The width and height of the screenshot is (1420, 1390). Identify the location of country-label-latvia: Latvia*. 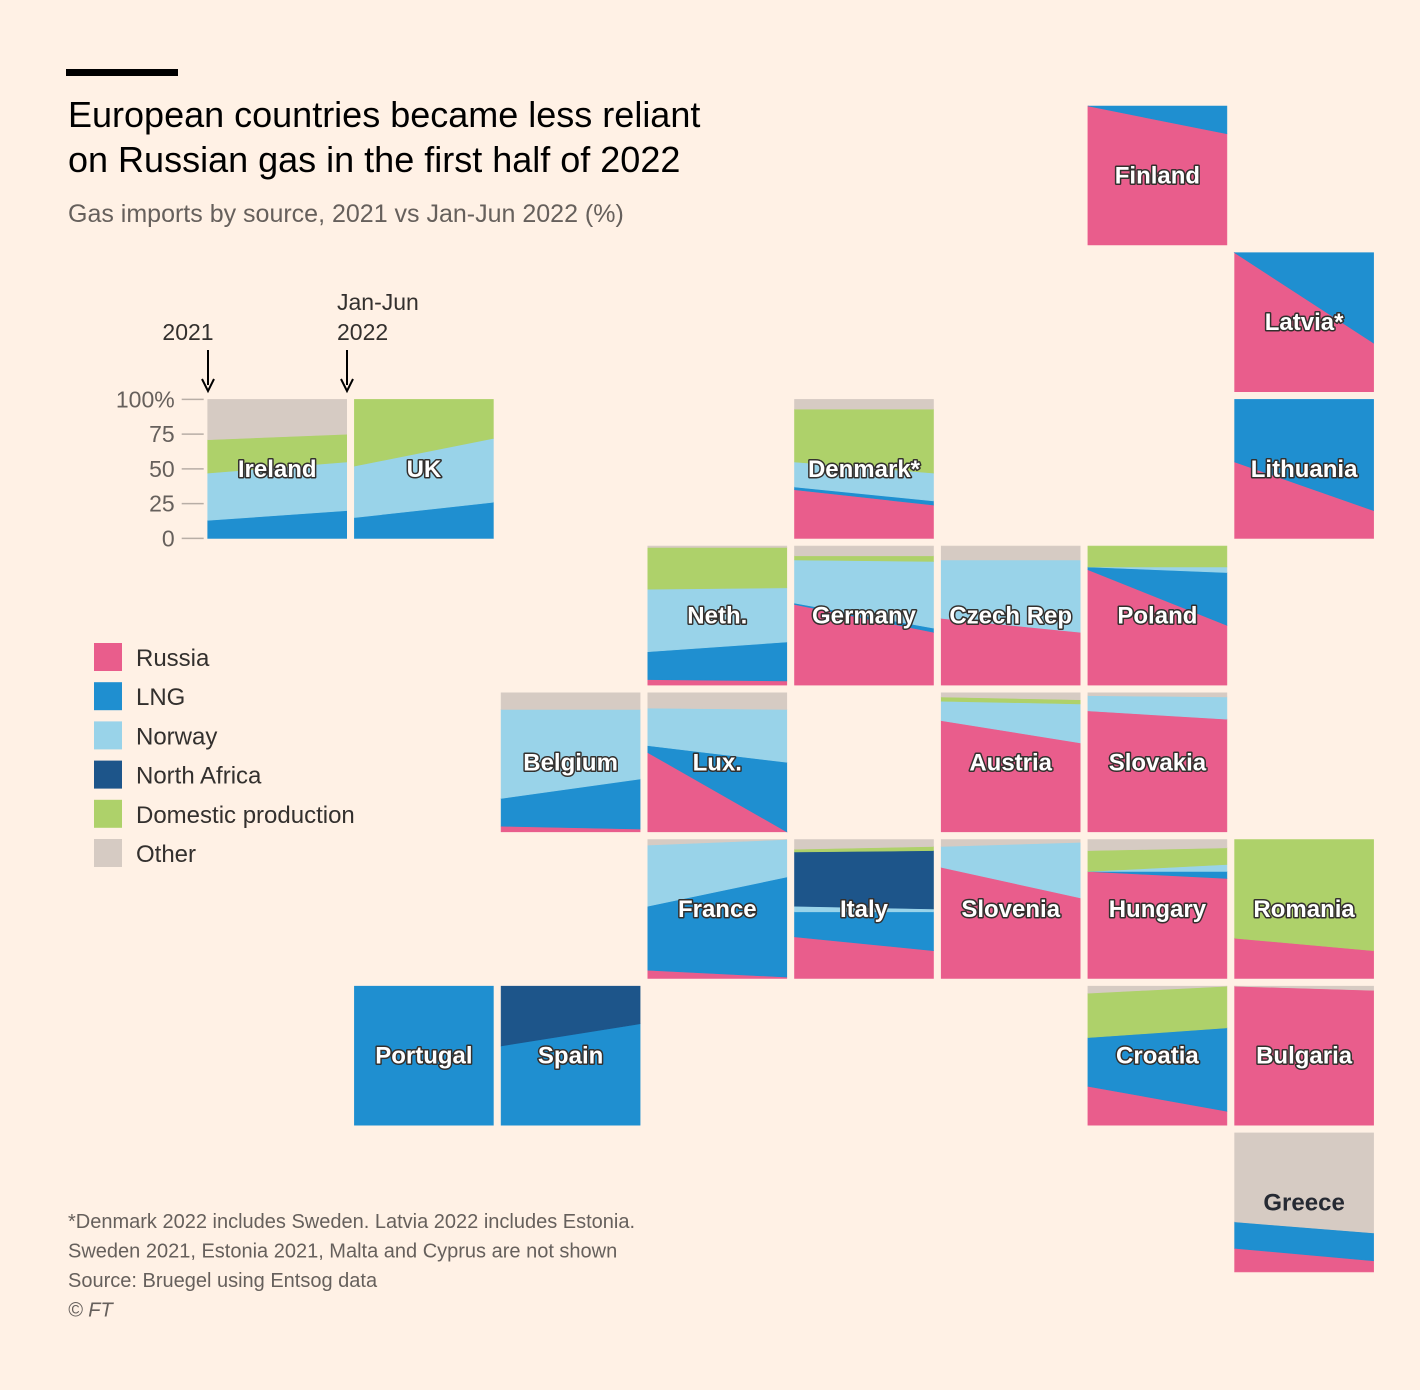
(1304, 322).